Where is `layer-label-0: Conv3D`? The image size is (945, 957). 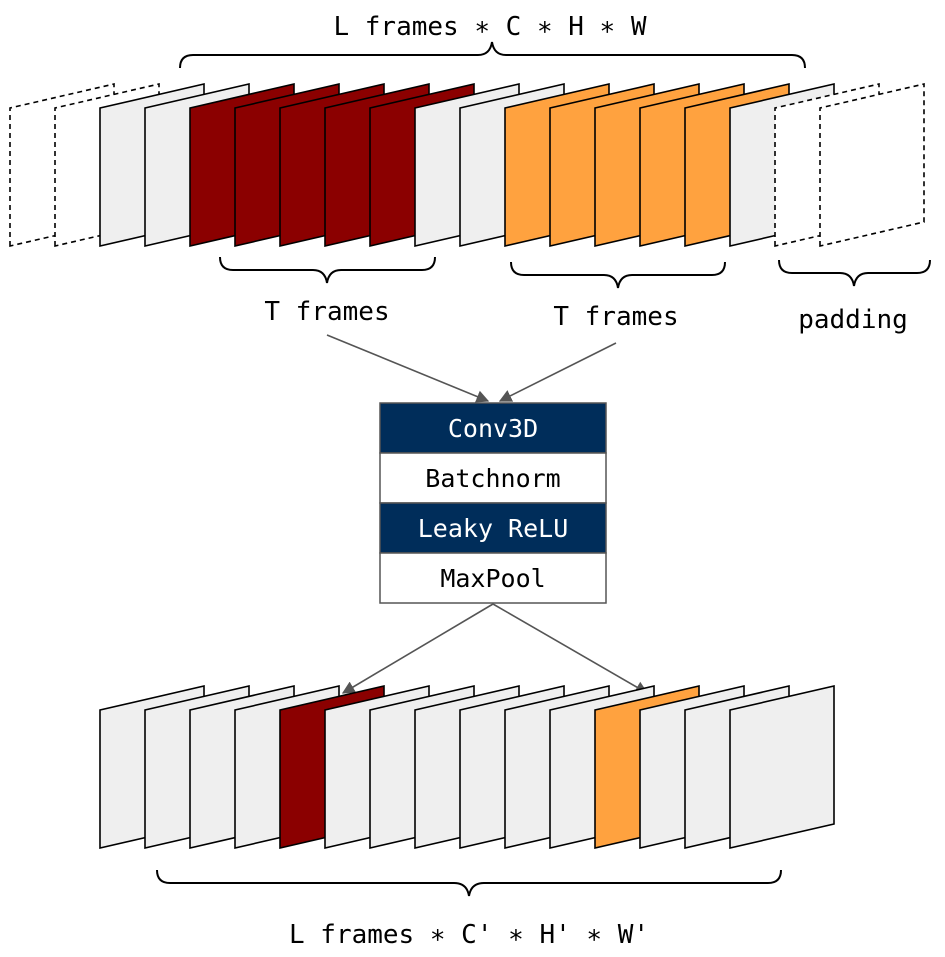 layer-label-0: Conv3D is located at coordinates (493, 428).